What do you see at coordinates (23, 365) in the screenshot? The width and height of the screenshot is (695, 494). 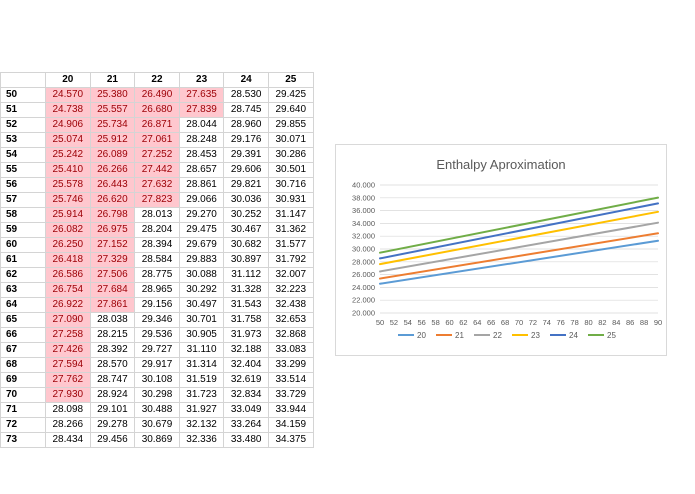 I see `row-header: 68` at bounding box center [23, 365].